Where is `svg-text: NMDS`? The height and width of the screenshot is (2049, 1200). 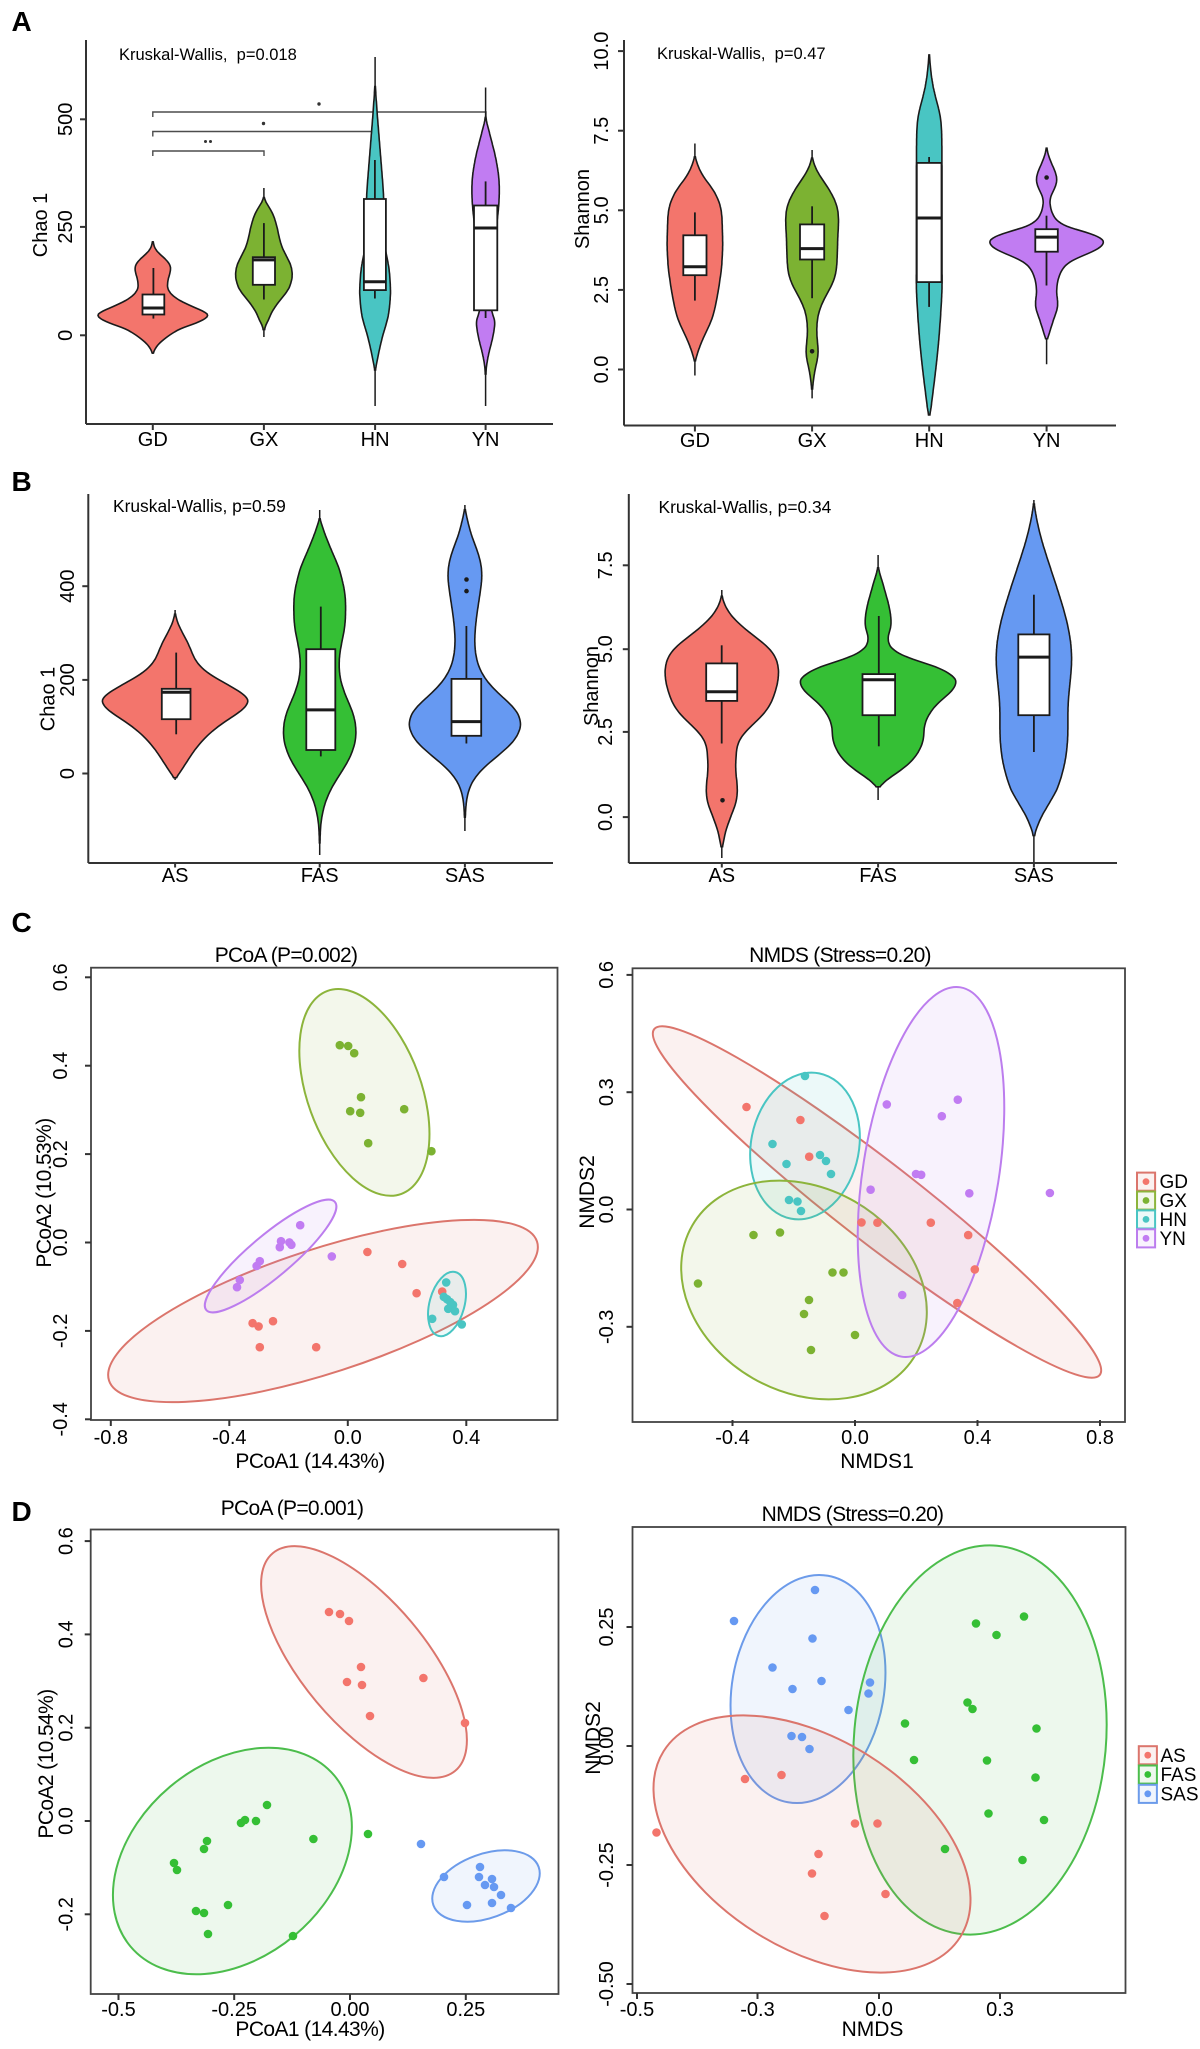
svg-text: NMDS is located at coordinates (873, 2029).